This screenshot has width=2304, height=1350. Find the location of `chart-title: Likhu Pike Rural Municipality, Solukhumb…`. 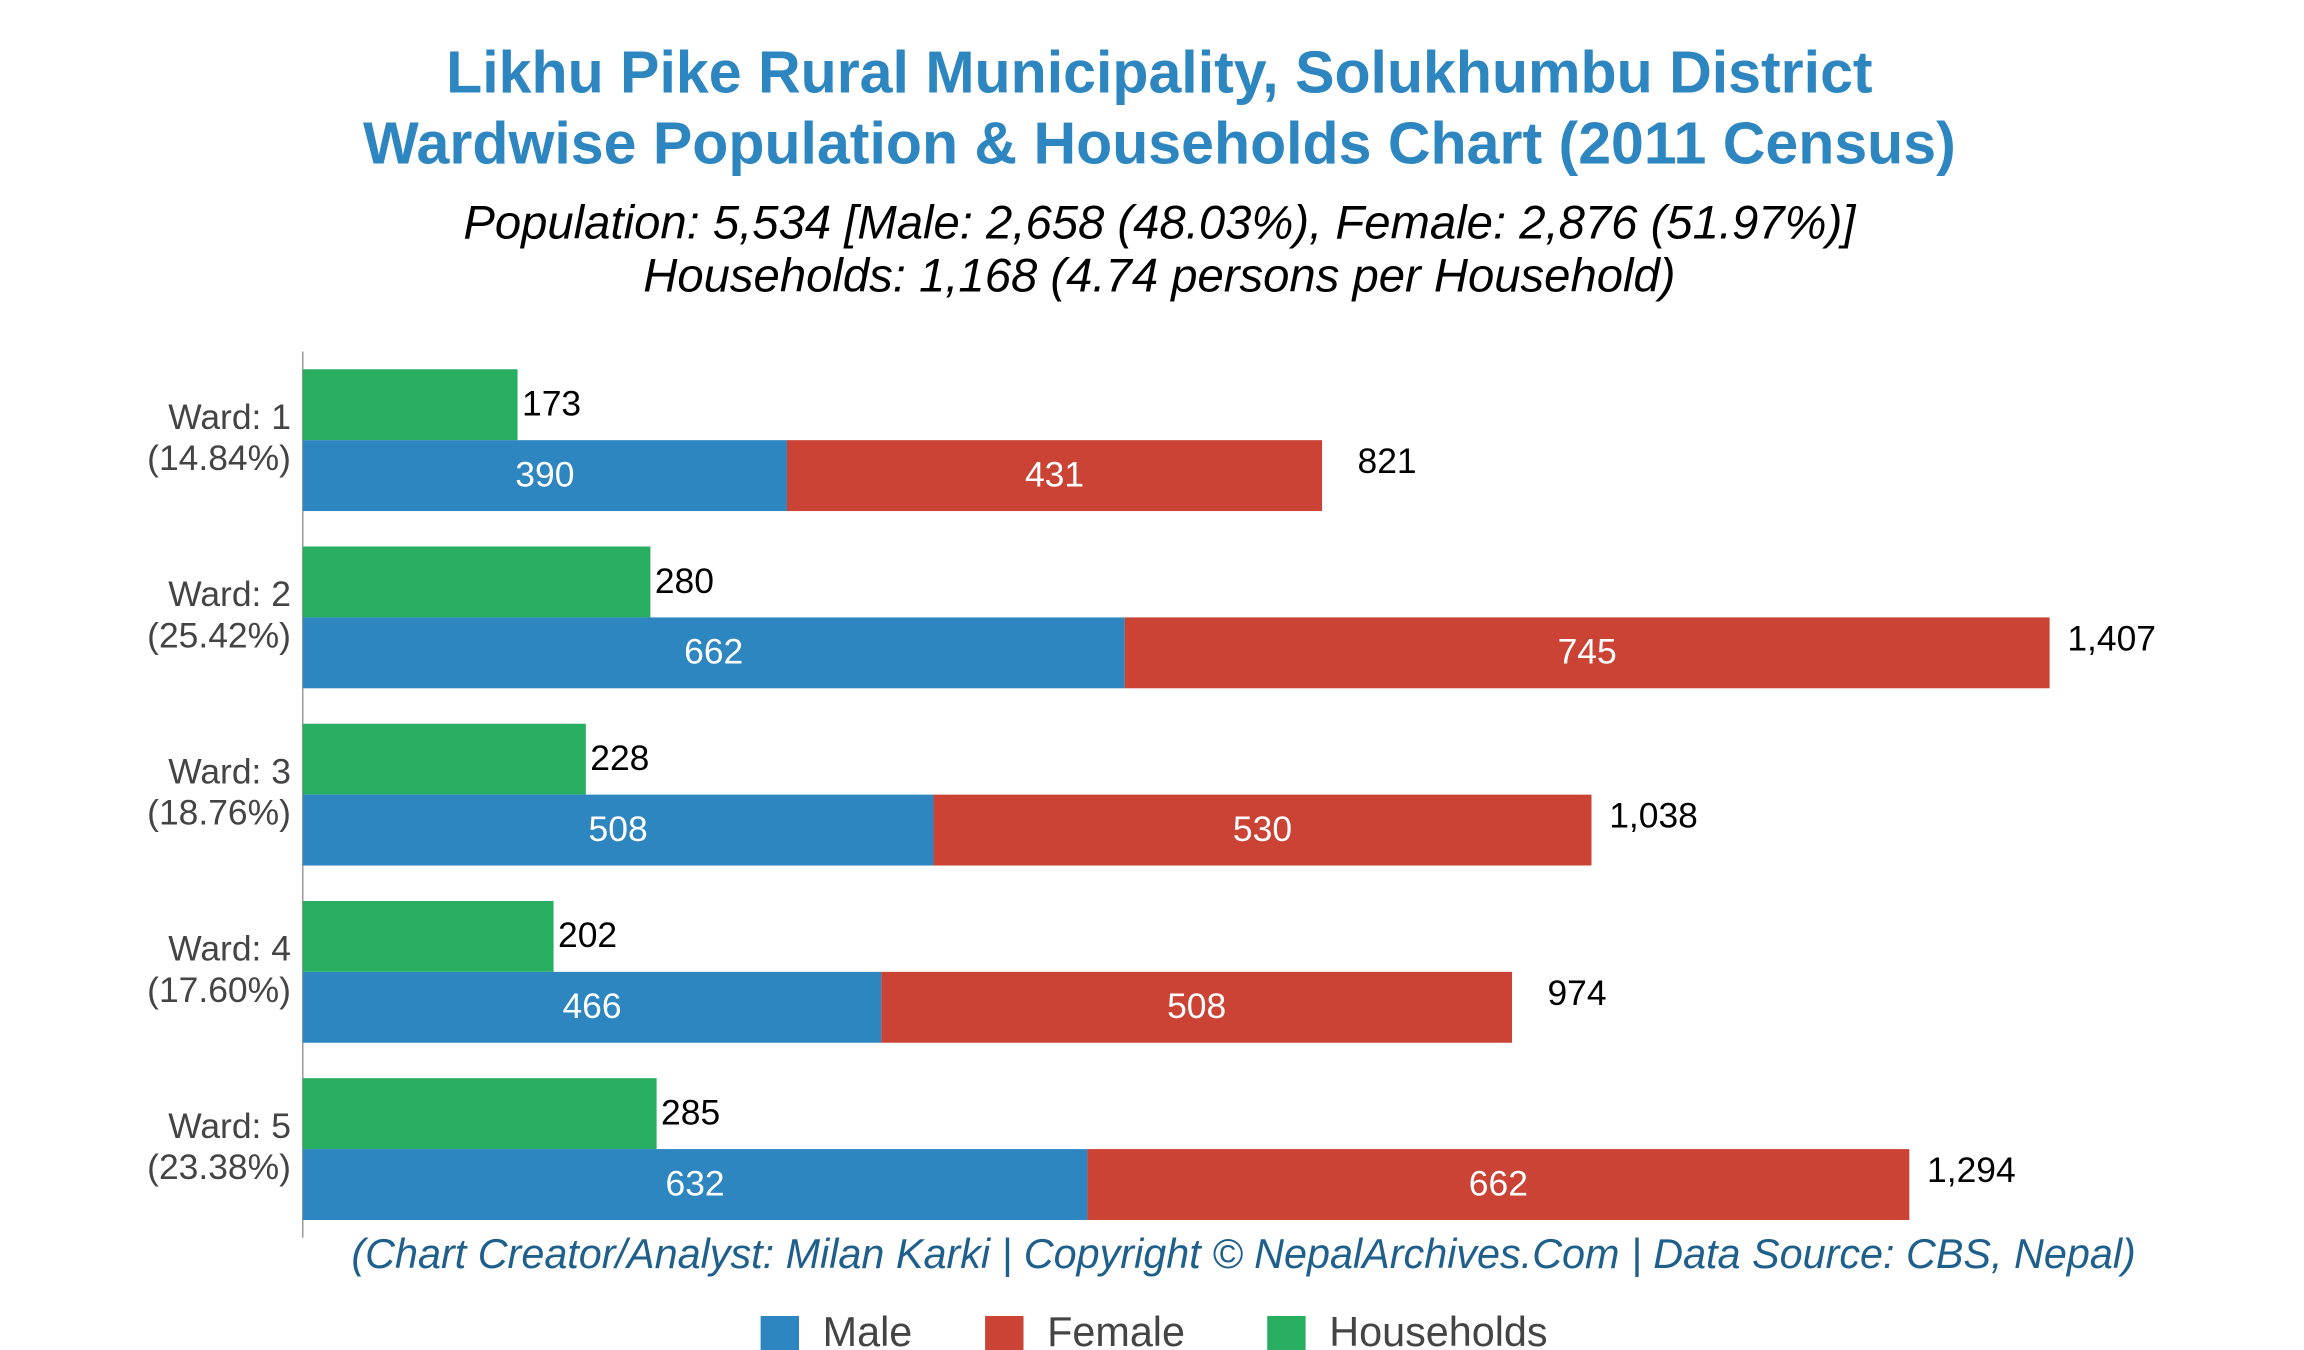

chart-title: Likhu Pike Rural Municipality, Solukhumb… is located at coordinates (1159, 72).